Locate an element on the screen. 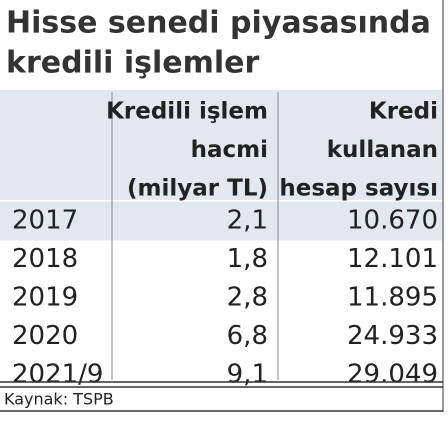 The width and height of the screenshot is (448, 440). source: Kaynak: TSPB is located at coordinates (59, 399).